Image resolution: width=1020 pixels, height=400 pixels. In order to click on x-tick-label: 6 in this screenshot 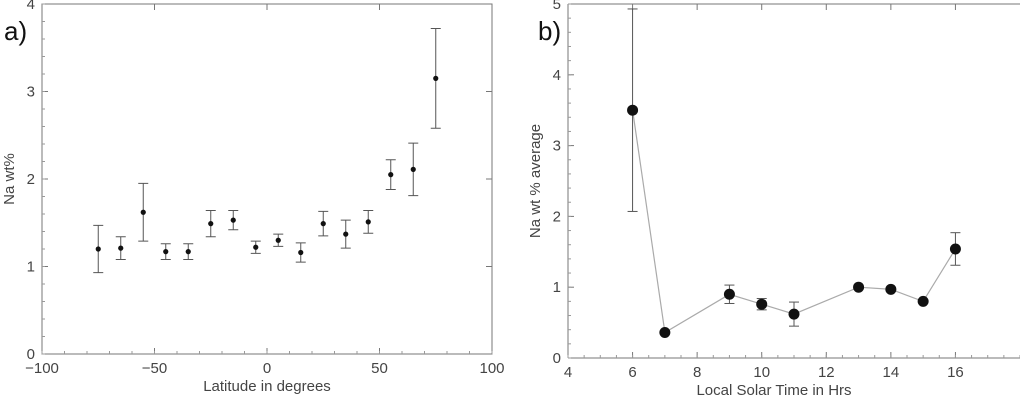, I will do `click(632, 372)`.